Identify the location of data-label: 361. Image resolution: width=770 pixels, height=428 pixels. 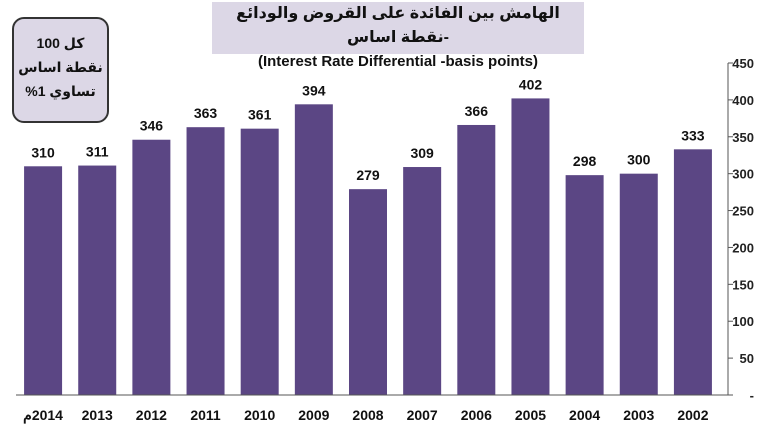
(260, 115).